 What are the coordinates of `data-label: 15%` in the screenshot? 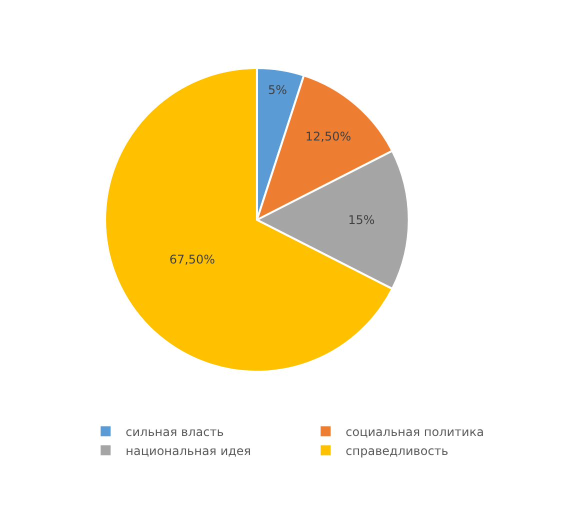 It's located at (361, 219).